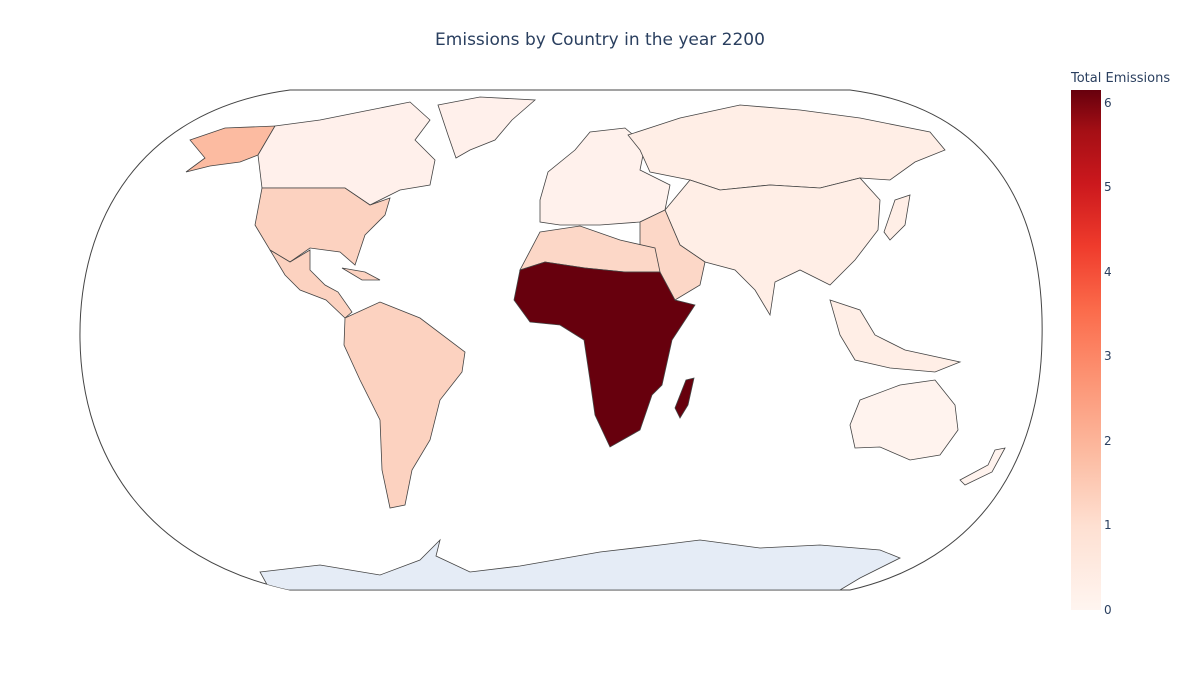 The image size is (1200, 700). Describe the element at coordinates (895, 336) in the screenshot. I see `region-southeast-asia` at that location.